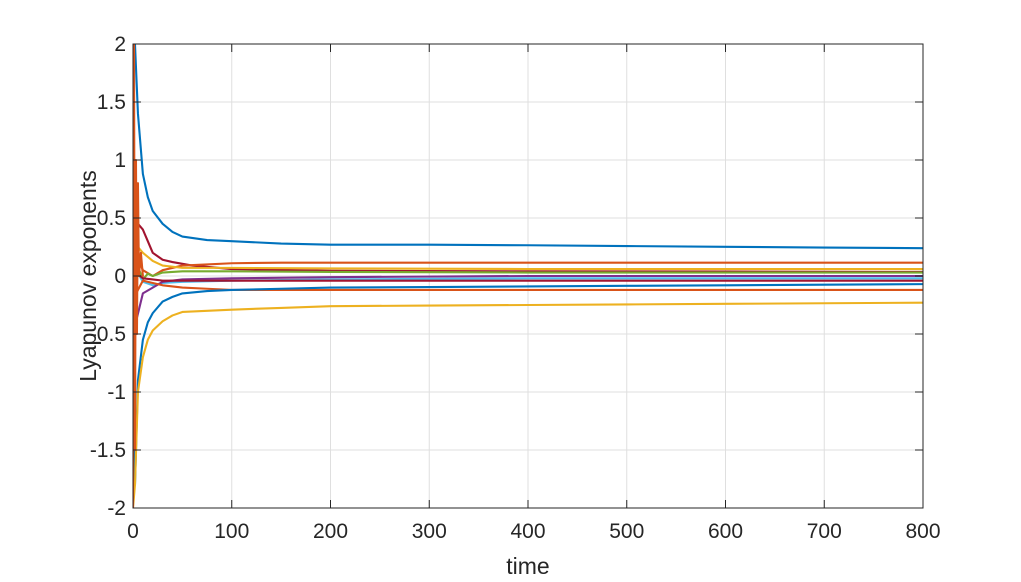  What do you see at coordinates (527, 566) in the screenshot?
I see `x-axis-label: time` at bounding box center [527, 566].